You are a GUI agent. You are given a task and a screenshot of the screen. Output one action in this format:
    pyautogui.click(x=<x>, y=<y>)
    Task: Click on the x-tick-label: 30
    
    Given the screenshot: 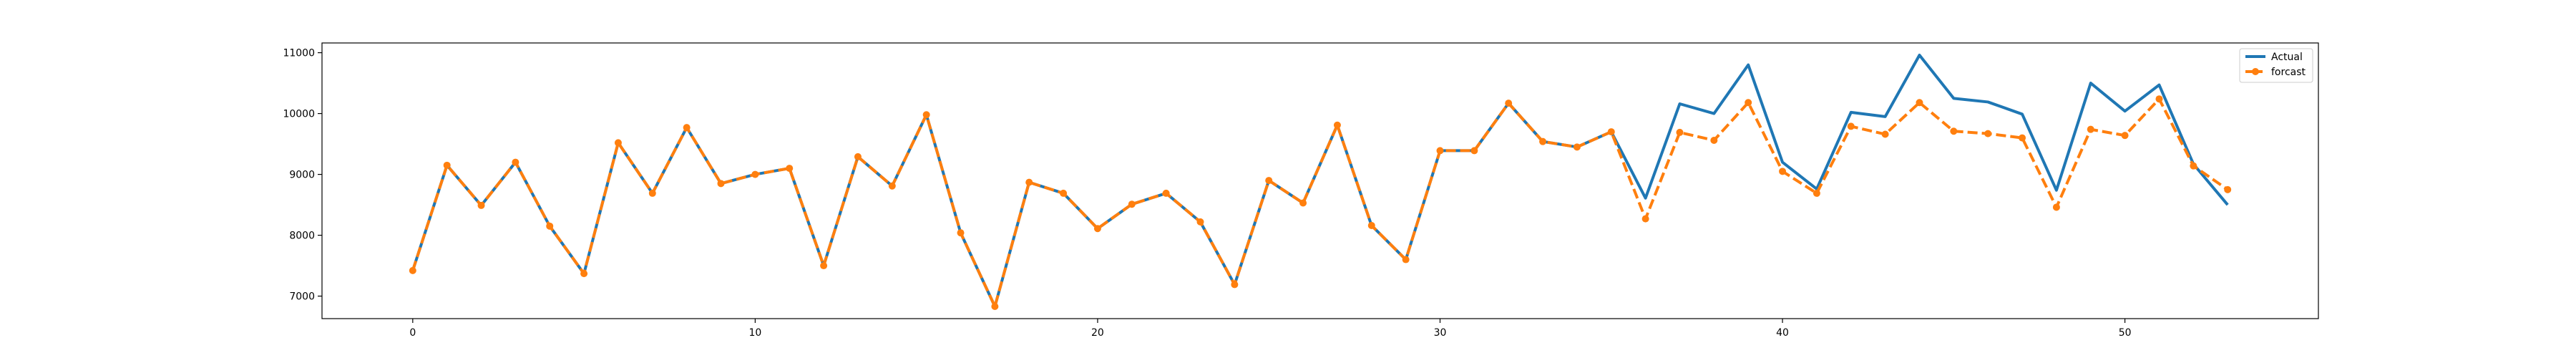 What is the action you would take?
    pyautogui.click(x=1440, y=333)
    